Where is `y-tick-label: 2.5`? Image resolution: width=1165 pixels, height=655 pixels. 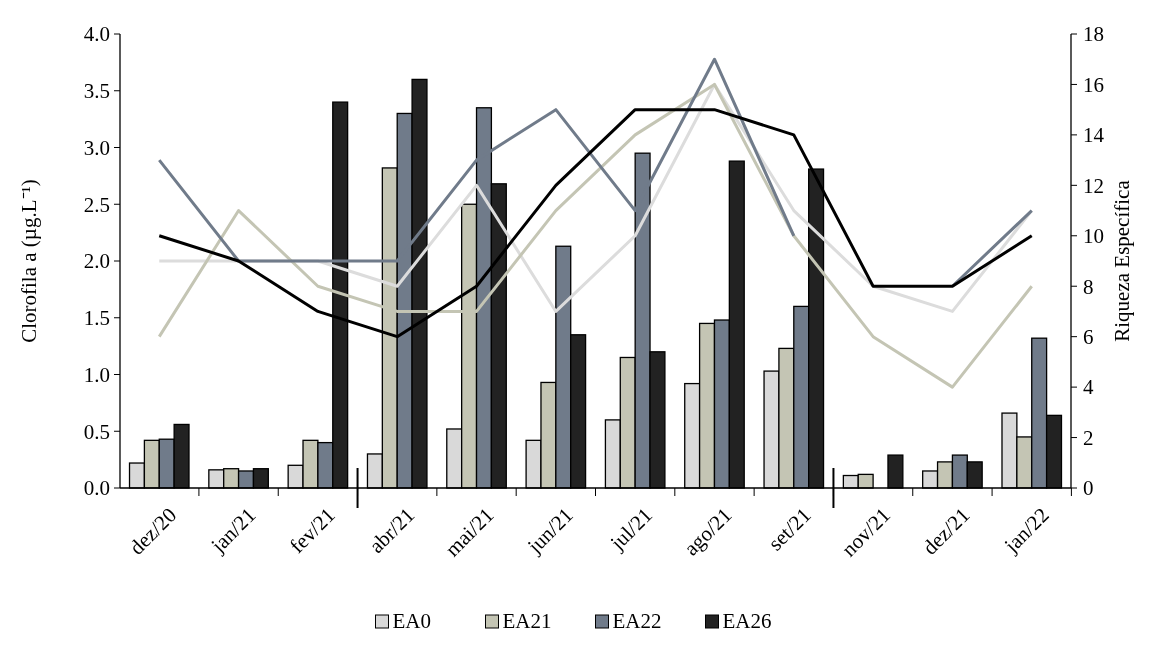 y-tick-label: 2.5 is located at coordinates (96, 204).